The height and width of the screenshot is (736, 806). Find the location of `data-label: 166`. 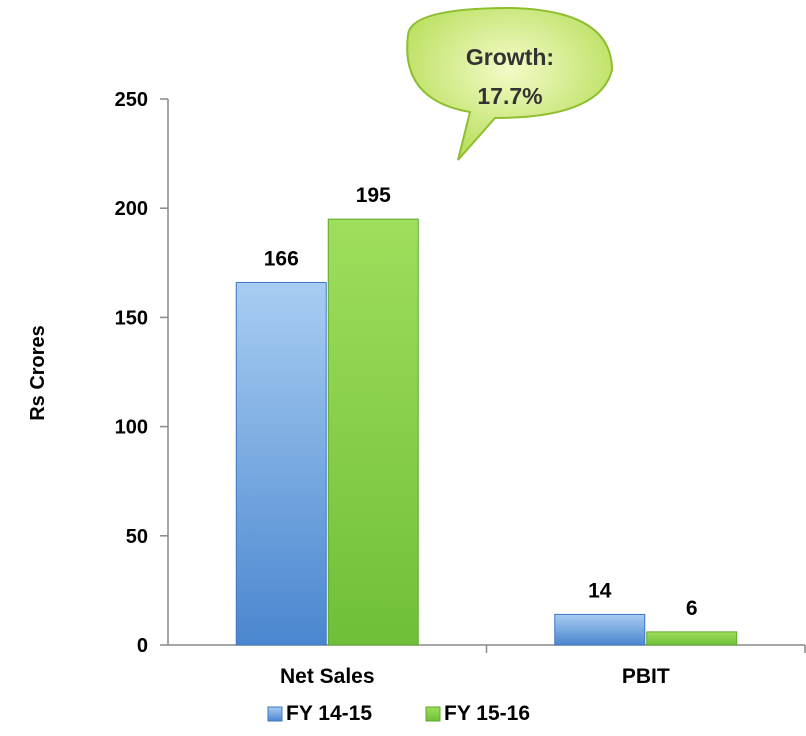

data-label: 166 is located at coordinates (281, 258).